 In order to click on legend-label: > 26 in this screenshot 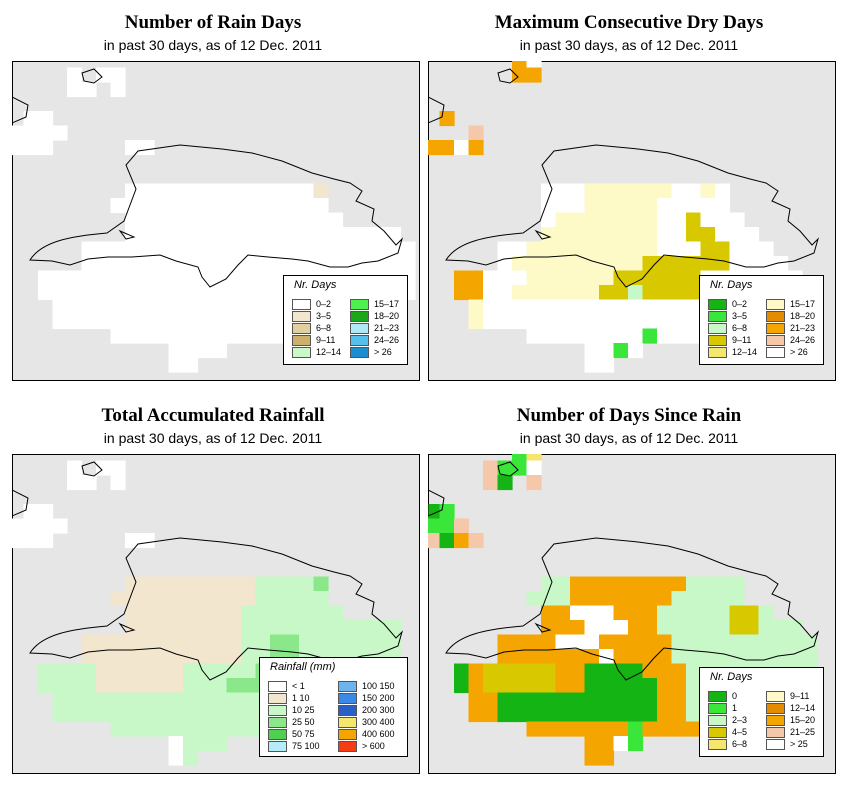, I will do `click(799, 352)`.